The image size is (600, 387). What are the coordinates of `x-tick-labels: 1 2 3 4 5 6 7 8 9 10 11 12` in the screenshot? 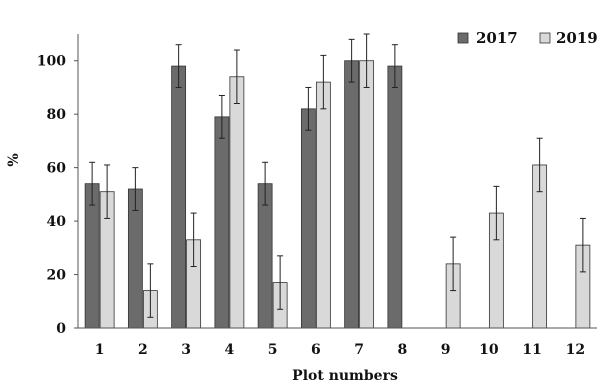 It's located at (340, 350).